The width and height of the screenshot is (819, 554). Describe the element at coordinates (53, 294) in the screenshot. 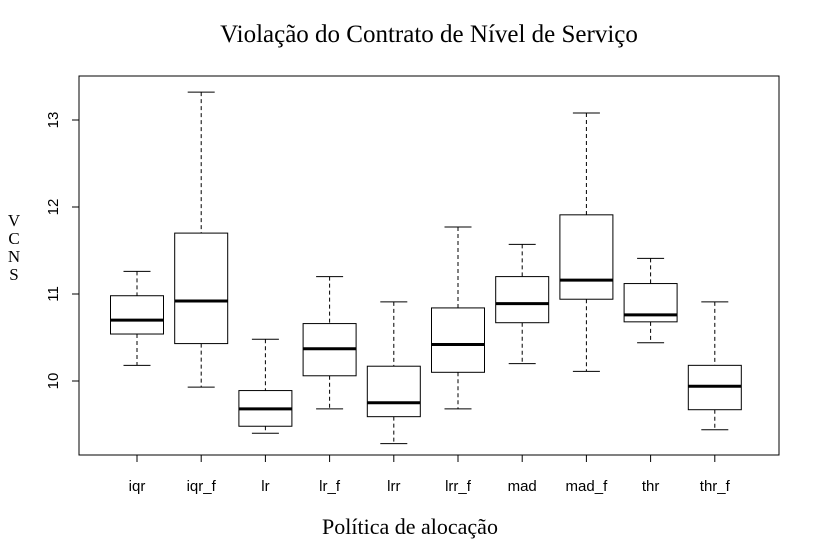

I see `y-tick-label: 11` at that location.